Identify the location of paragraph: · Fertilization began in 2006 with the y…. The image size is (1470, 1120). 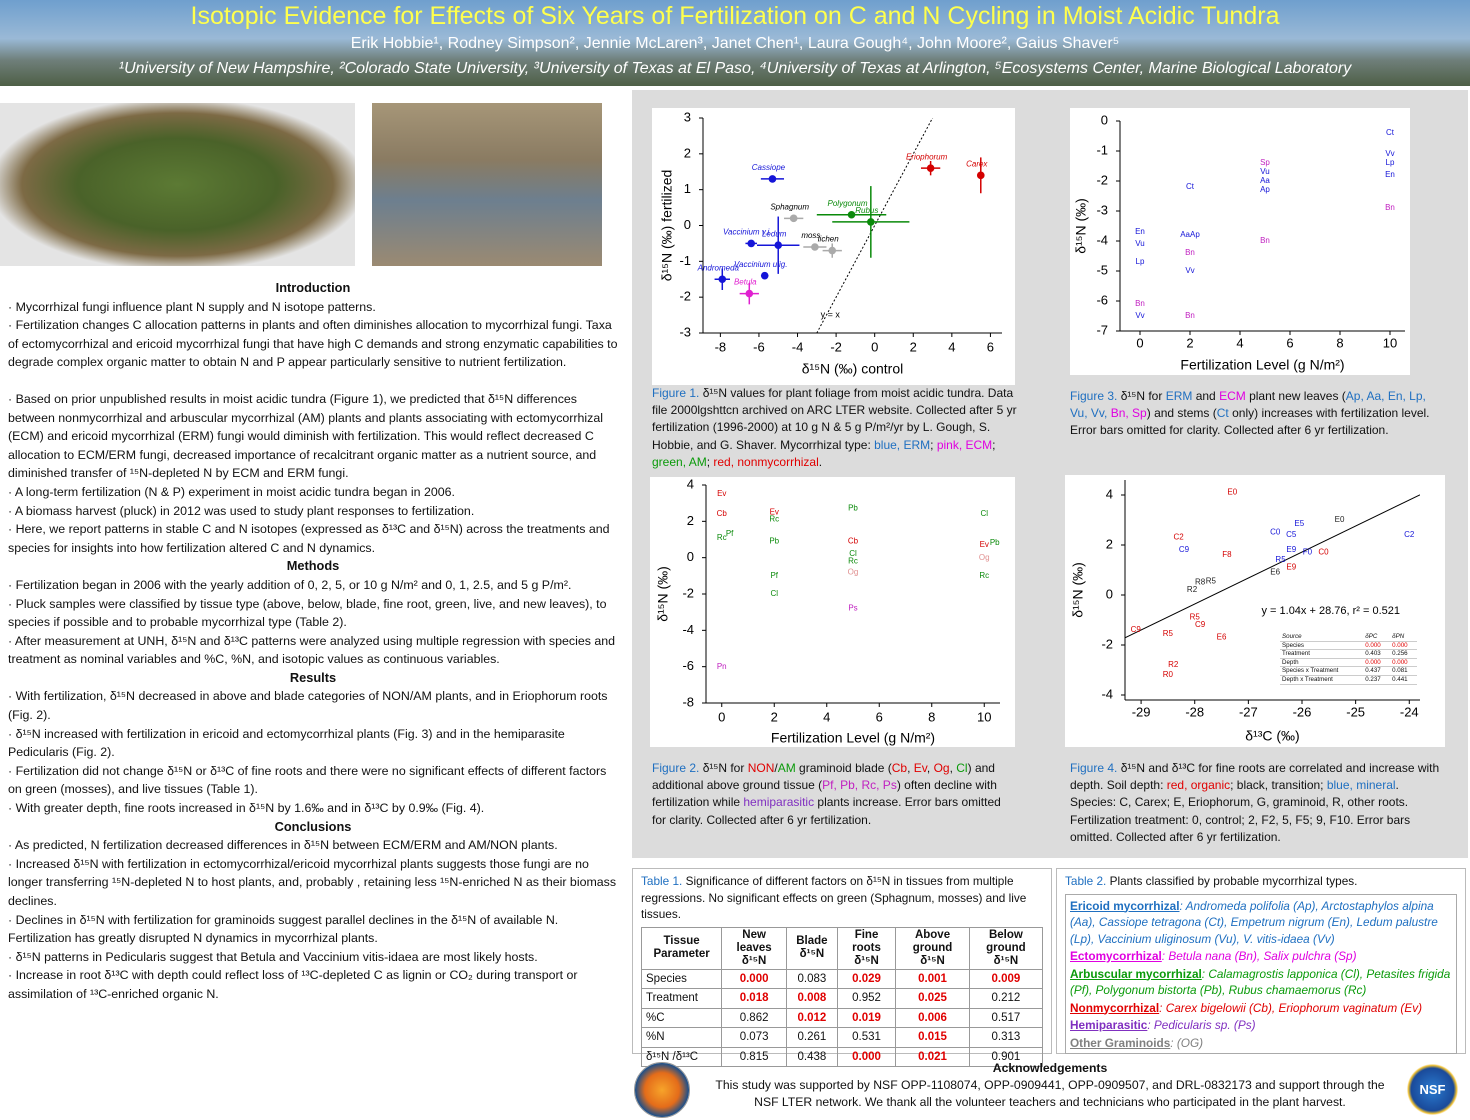
(290, 584).